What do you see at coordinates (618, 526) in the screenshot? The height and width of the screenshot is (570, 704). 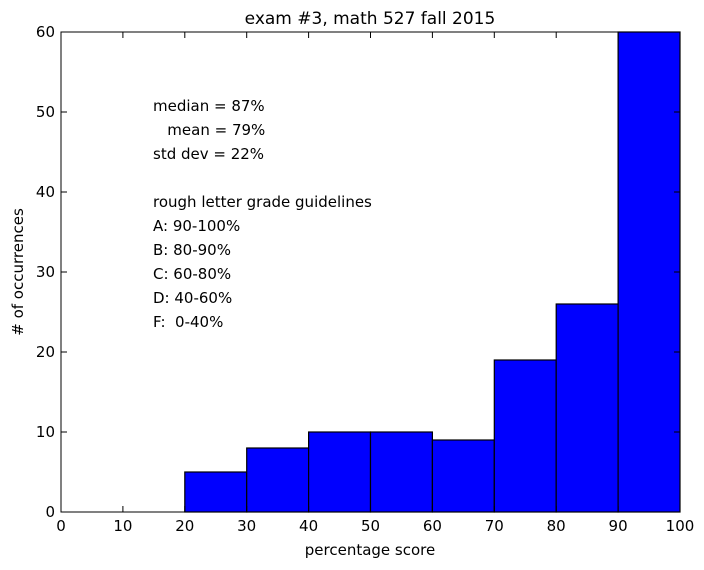 I see `x-tick-label: 90` at bounding box center [618, 526].